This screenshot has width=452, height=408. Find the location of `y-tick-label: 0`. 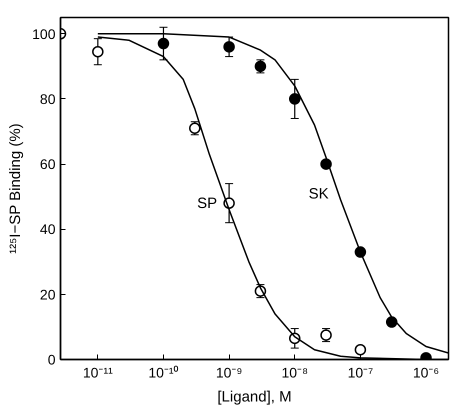

y-tick-label: 0 is located at coordinates (52, 360).